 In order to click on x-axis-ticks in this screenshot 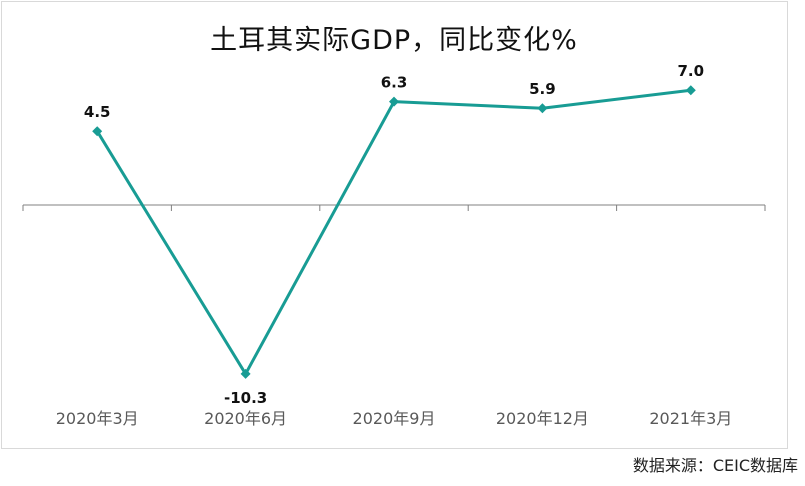, I will do `click(394, 208)`.